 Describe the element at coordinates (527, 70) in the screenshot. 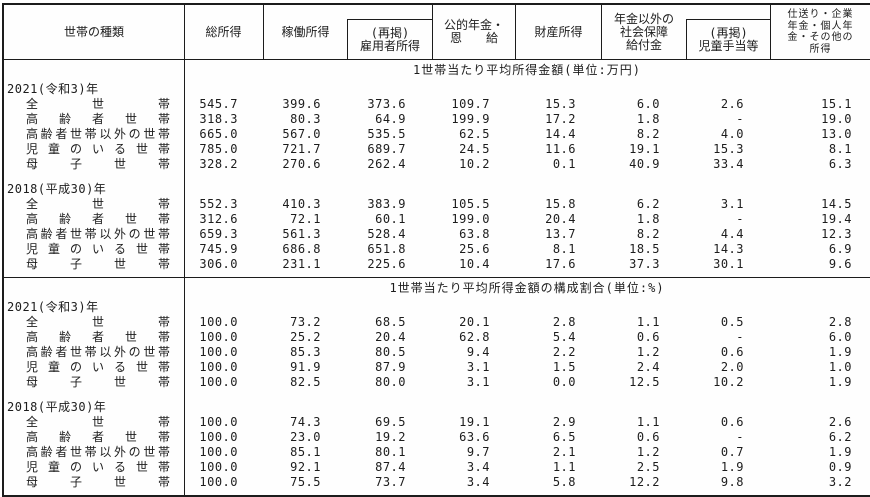

I see `section-title: 1世帯当たり平均所得金額(単位:万円)` at that location.